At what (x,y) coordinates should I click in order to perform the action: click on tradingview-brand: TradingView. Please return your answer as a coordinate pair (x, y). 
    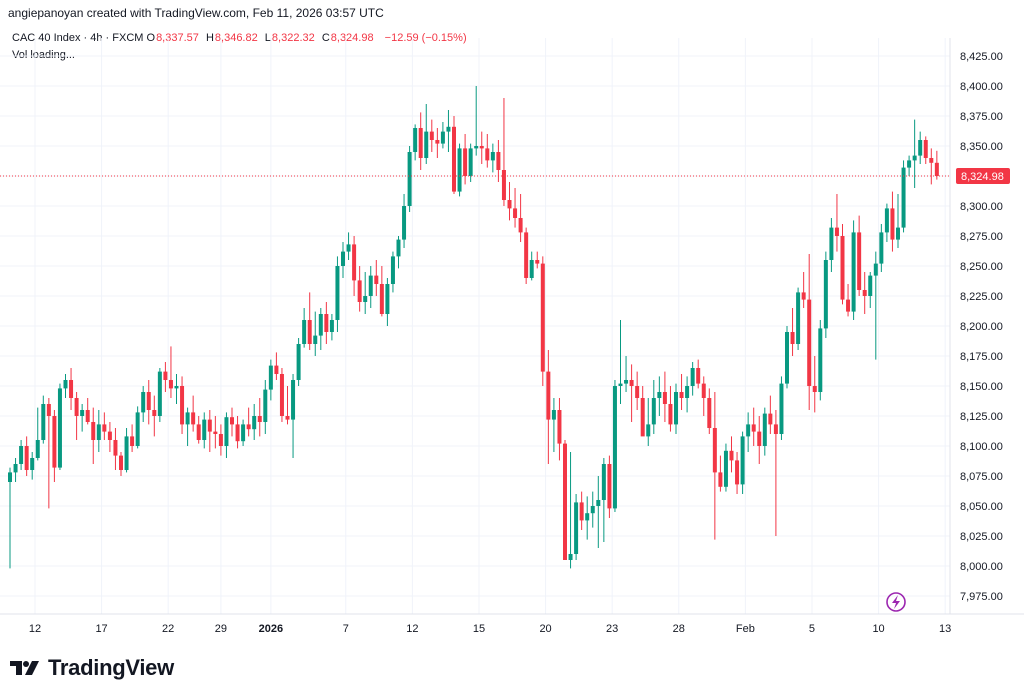
    Looking at the image, I should click on (92, 668).